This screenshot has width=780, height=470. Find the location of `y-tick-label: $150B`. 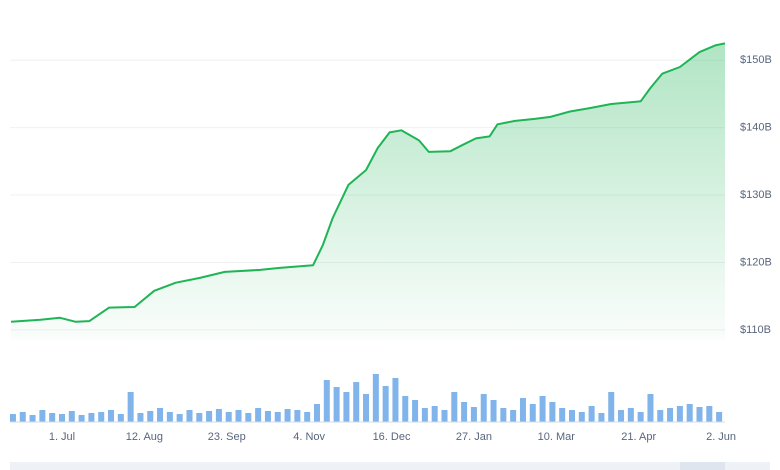

y-tick-label: $150B is located at coordinates (756, 60).